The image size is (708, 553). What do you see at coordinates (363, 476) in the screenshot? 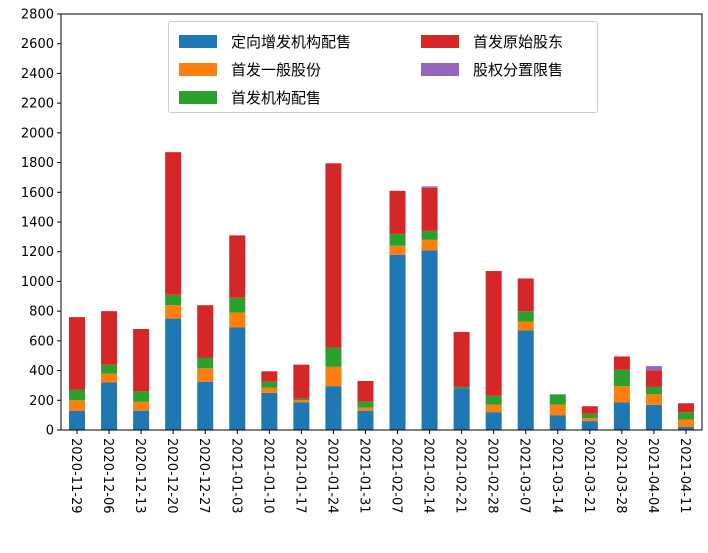
I see `x-tick-label: 2021-01-31` at bounding box center [363, 476].